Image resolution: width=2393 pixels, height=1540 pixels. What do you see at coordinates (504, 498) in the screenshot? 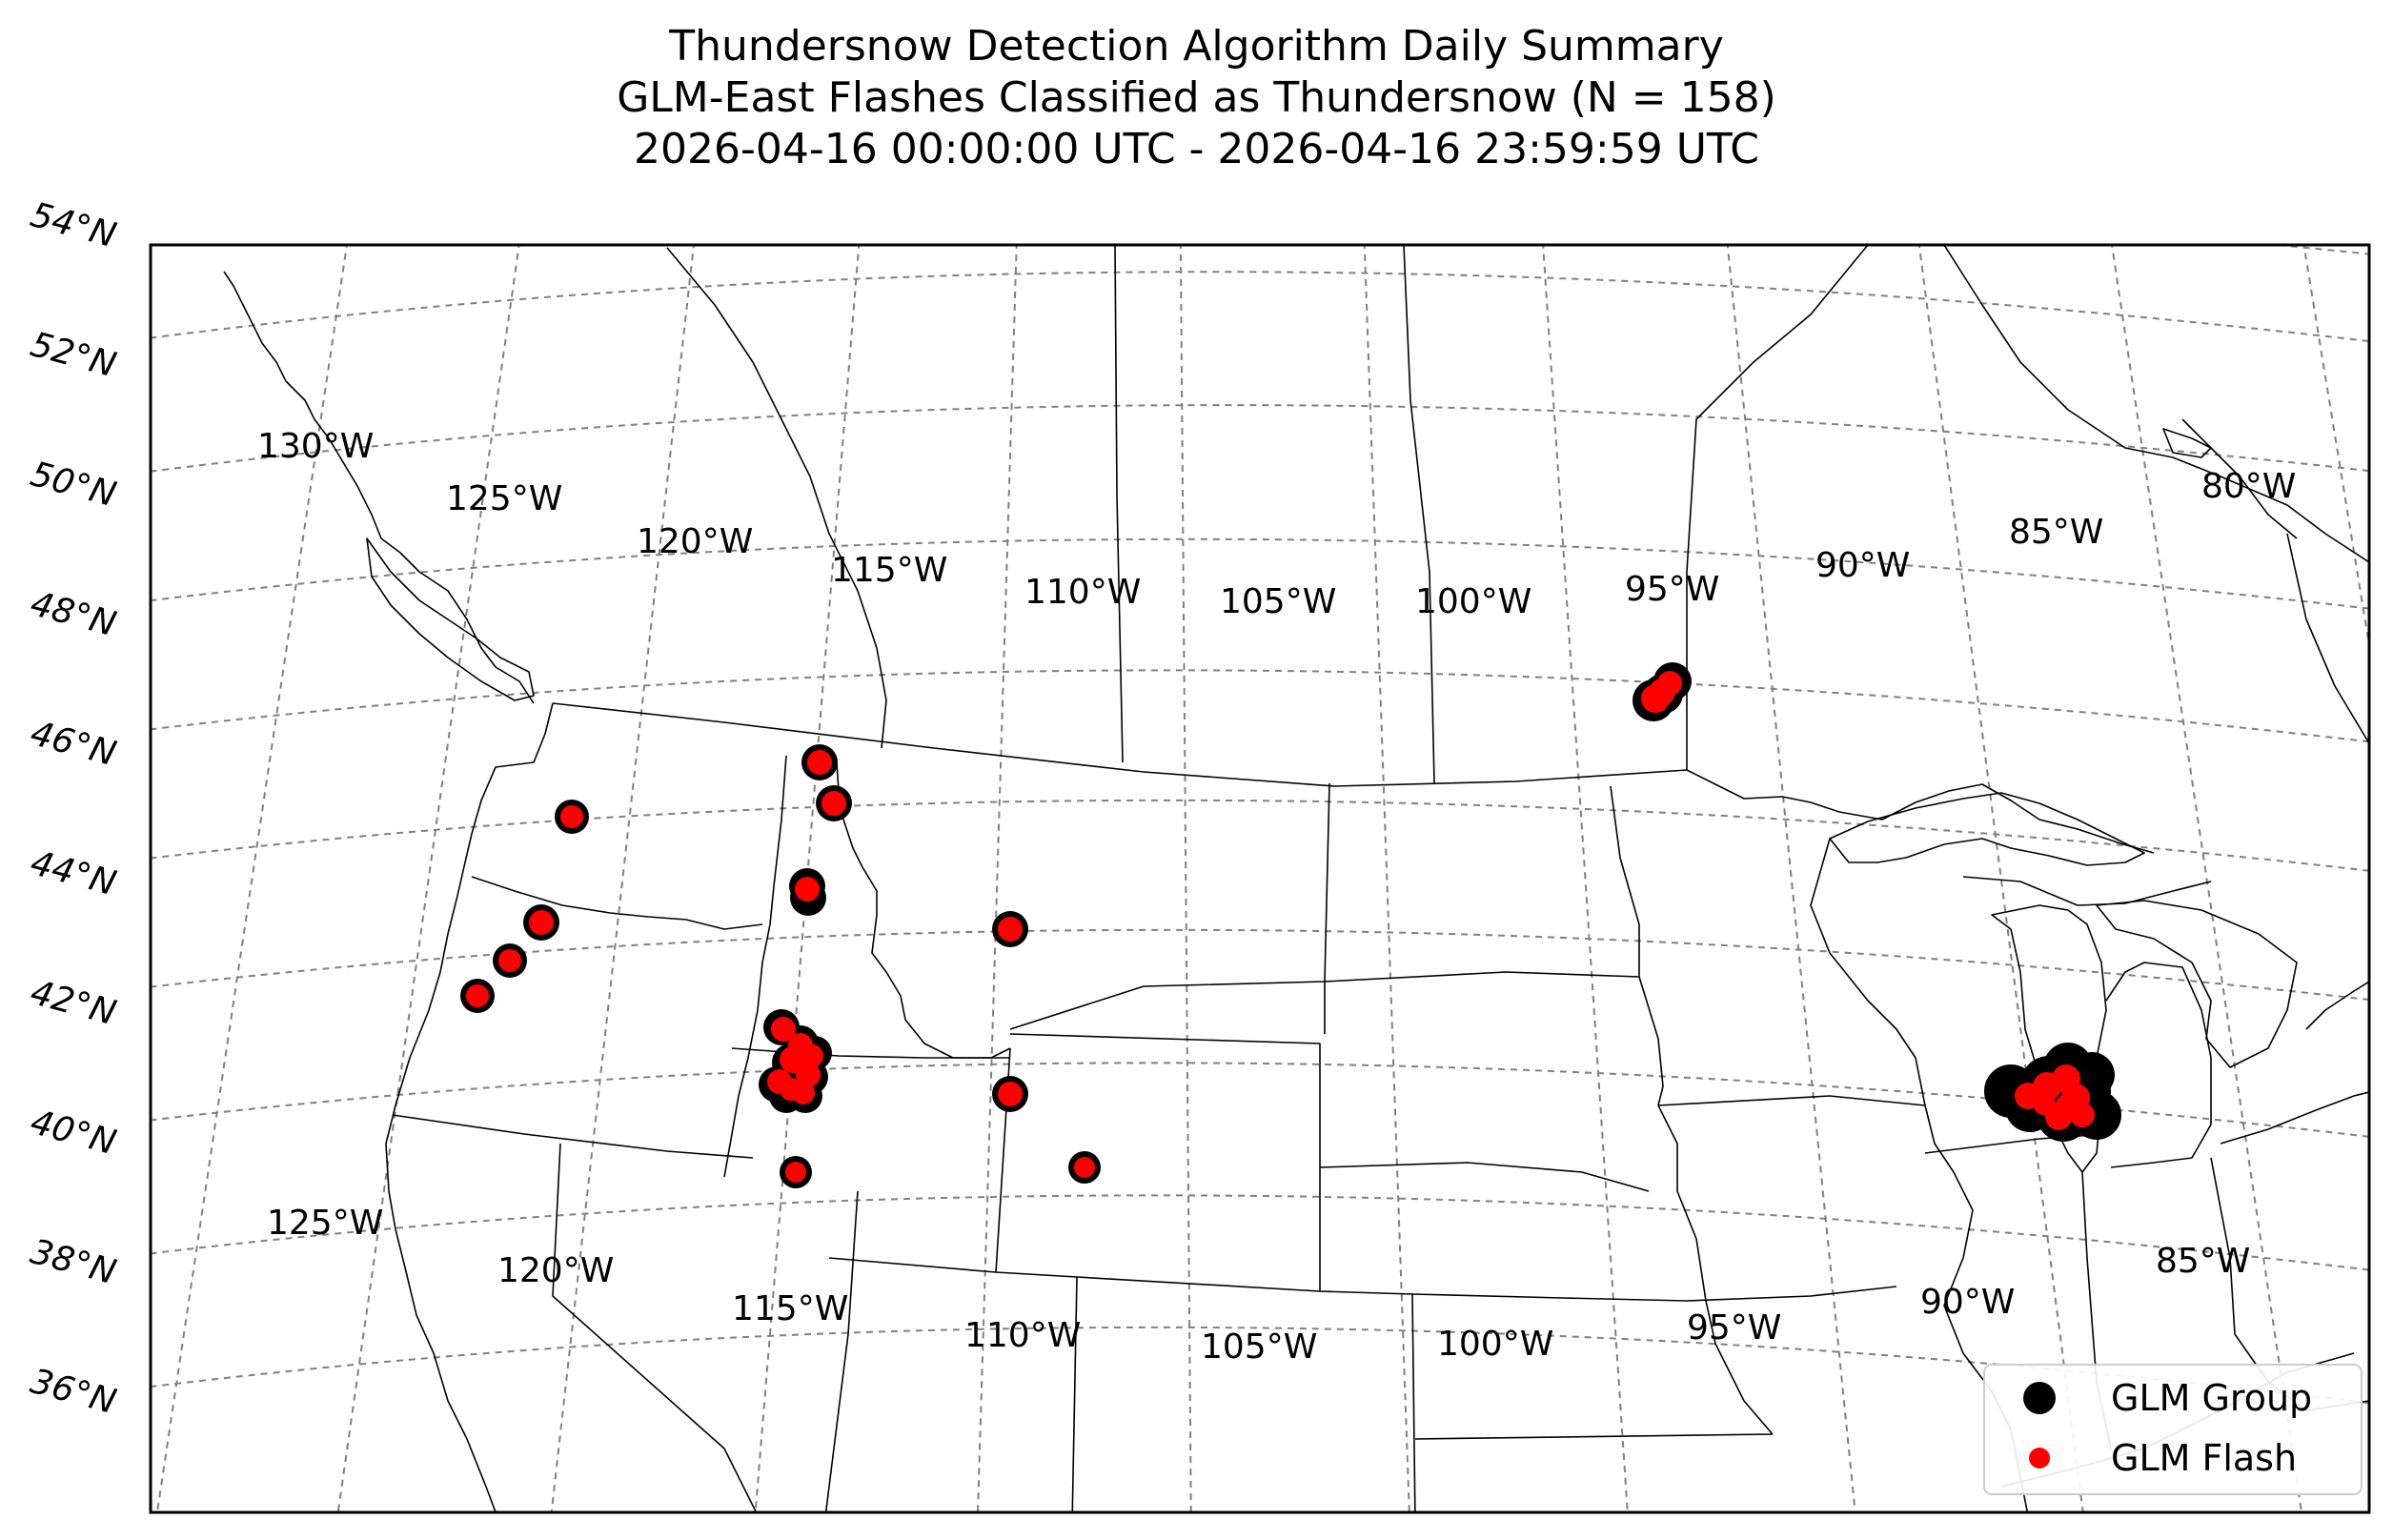
I see `lon-label-top-125: 125°W` at bounding box center [504, 498].